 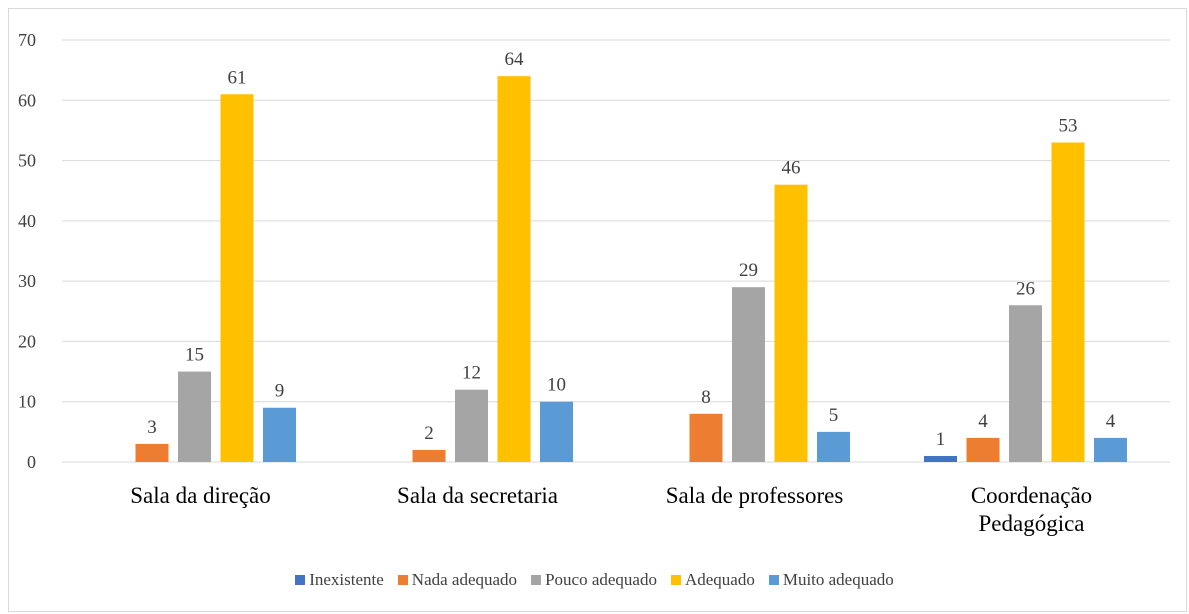 I want to click on data-label: 15, so click(x=194, y=355).